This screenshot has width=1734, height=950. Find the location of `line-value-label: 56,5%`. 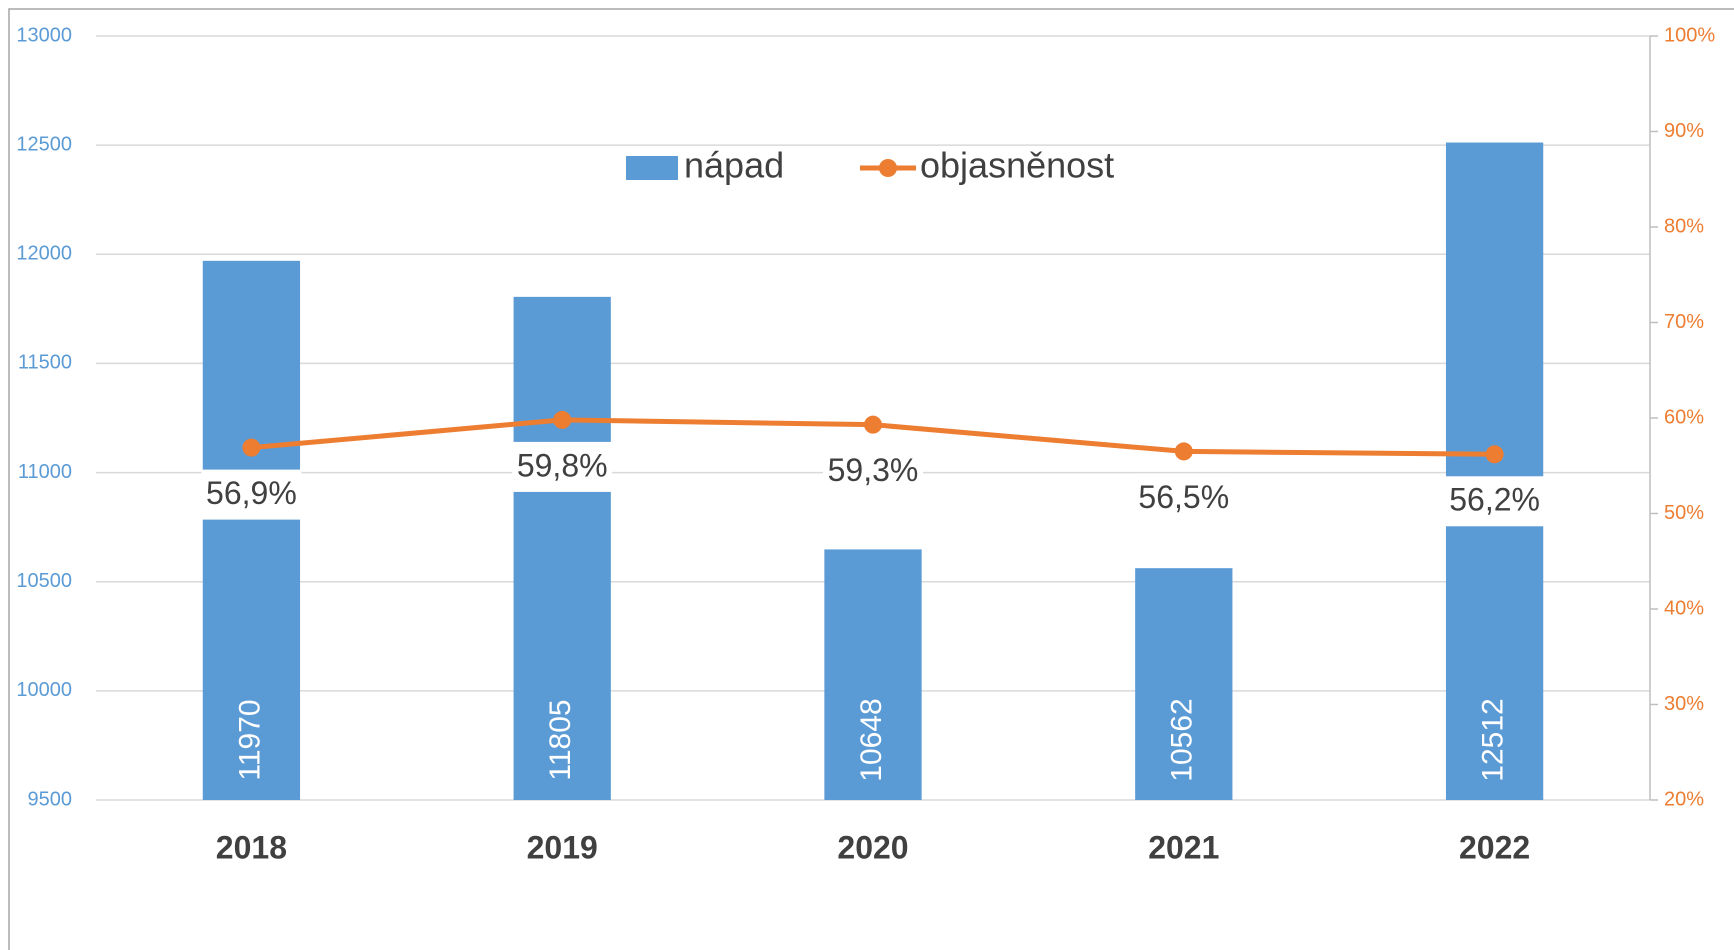

line-value-label: 56,5% is located at coordinates (1183, 497).